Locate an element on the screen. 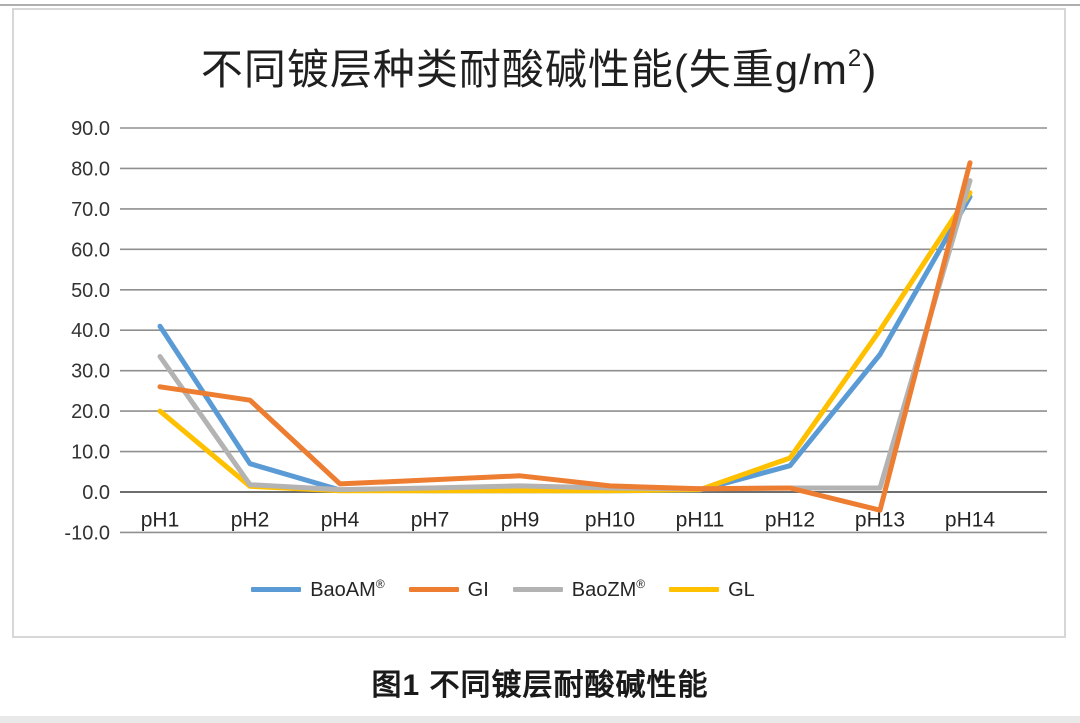 Image resolution: width=1080 pixels, height=723 pixels. legend-label-text: GL is located at coordinates (741, 589).